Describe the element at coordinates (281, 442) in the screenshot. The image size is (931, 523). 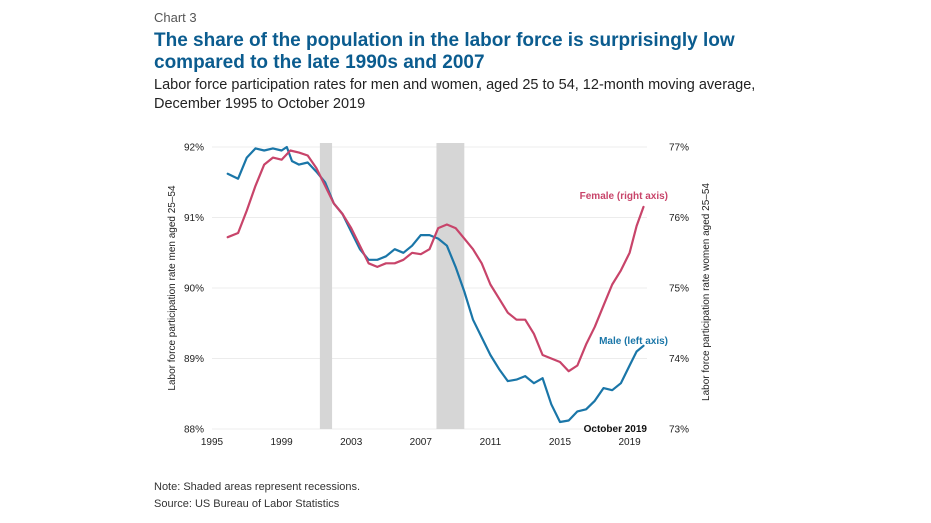
I see `x-tick: 1999` at that location.